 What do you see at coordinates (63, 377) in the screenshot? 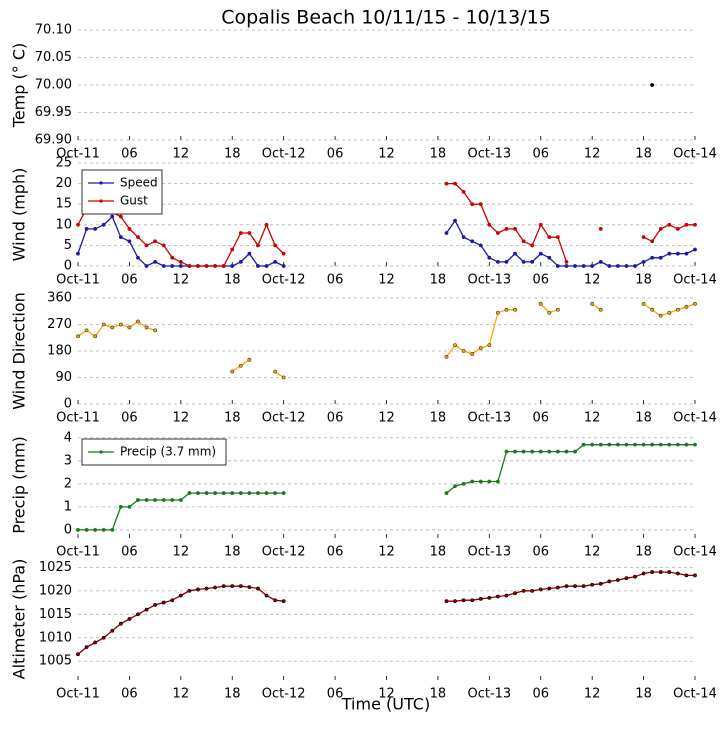
I see `y-tick-label: 90` at bounding box center [63, 377].